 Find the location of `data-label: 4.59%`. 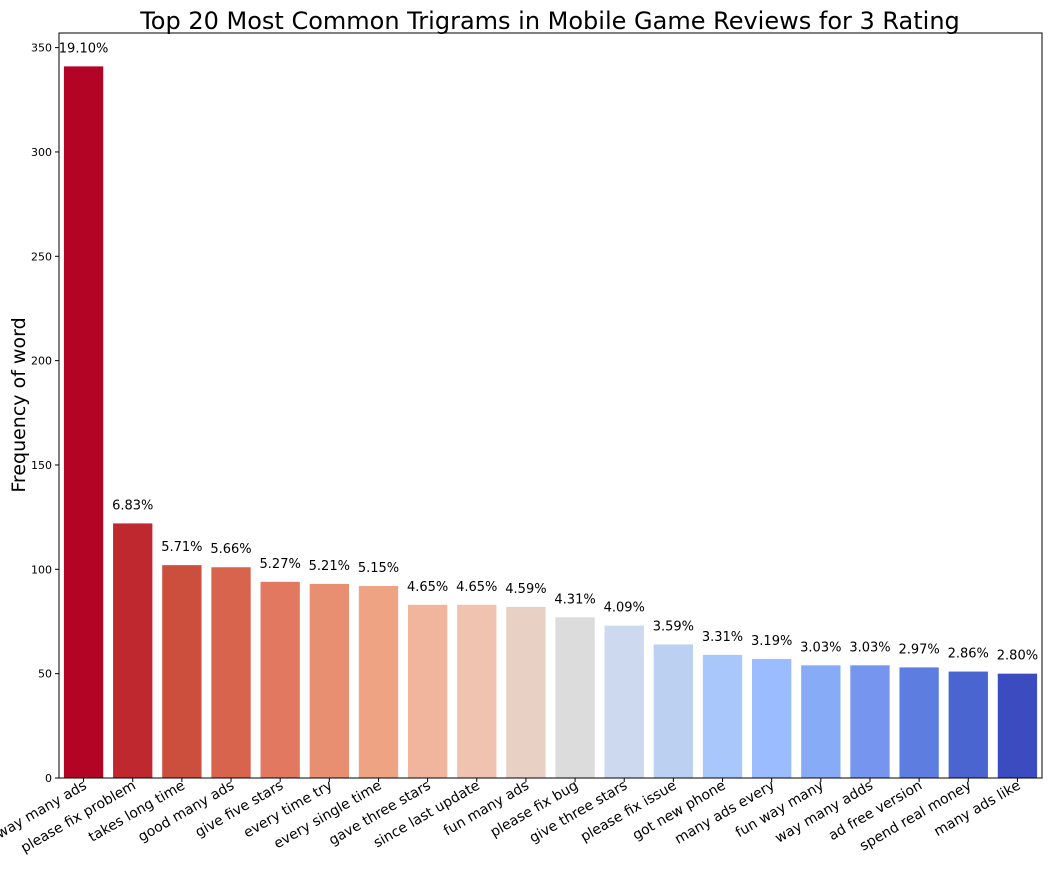

data-label: 4.59% is located at coordinates (525, 589).